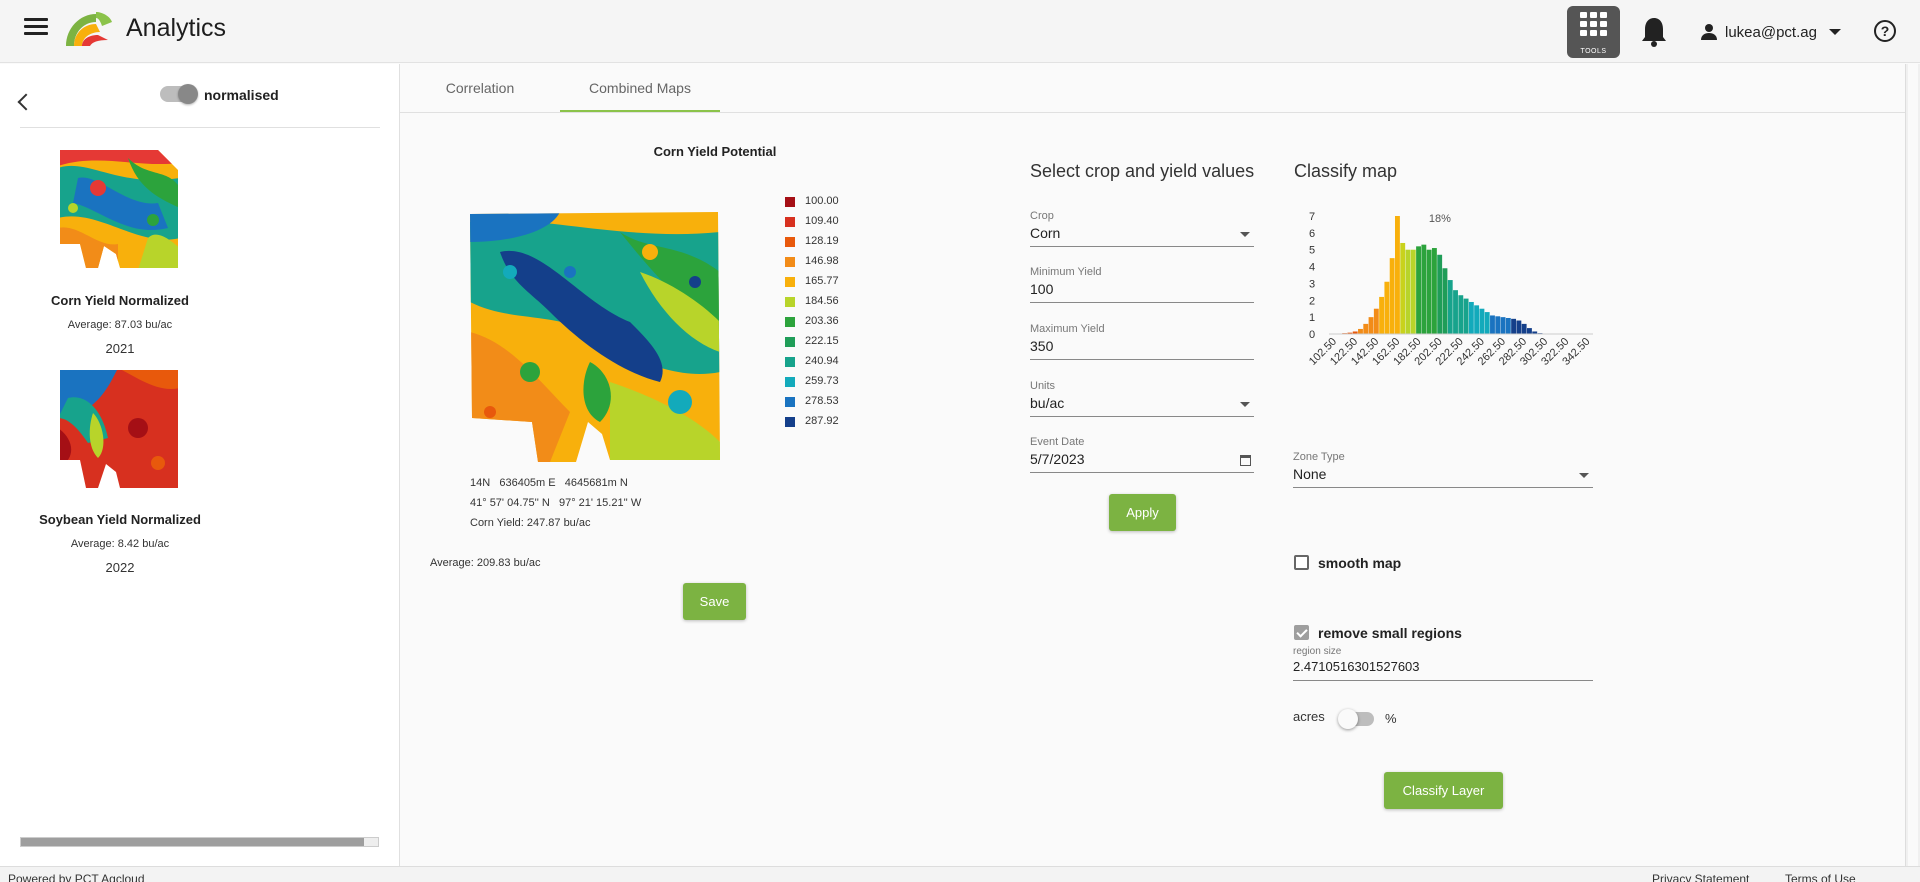 This screenshot has width=1920, height=882. What do you see at coordinates (36, 28) in the screenshot?
I see `menu-icon` at bounding box center [36, 28].